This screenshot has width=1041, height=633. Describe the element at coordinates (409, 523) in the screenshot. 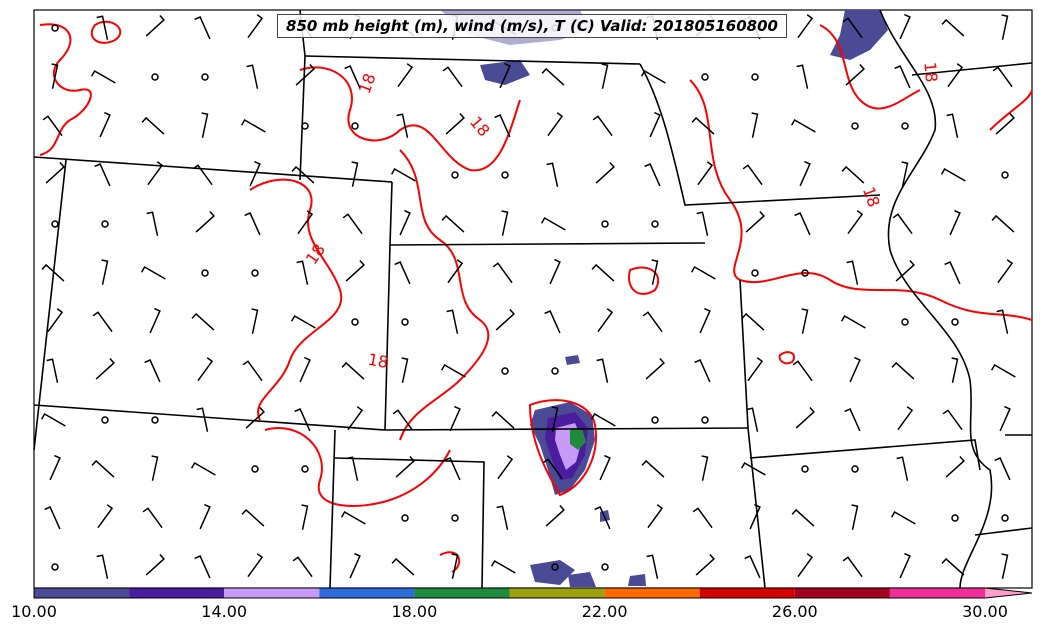

I see `border-ok-panhandle` at that location.